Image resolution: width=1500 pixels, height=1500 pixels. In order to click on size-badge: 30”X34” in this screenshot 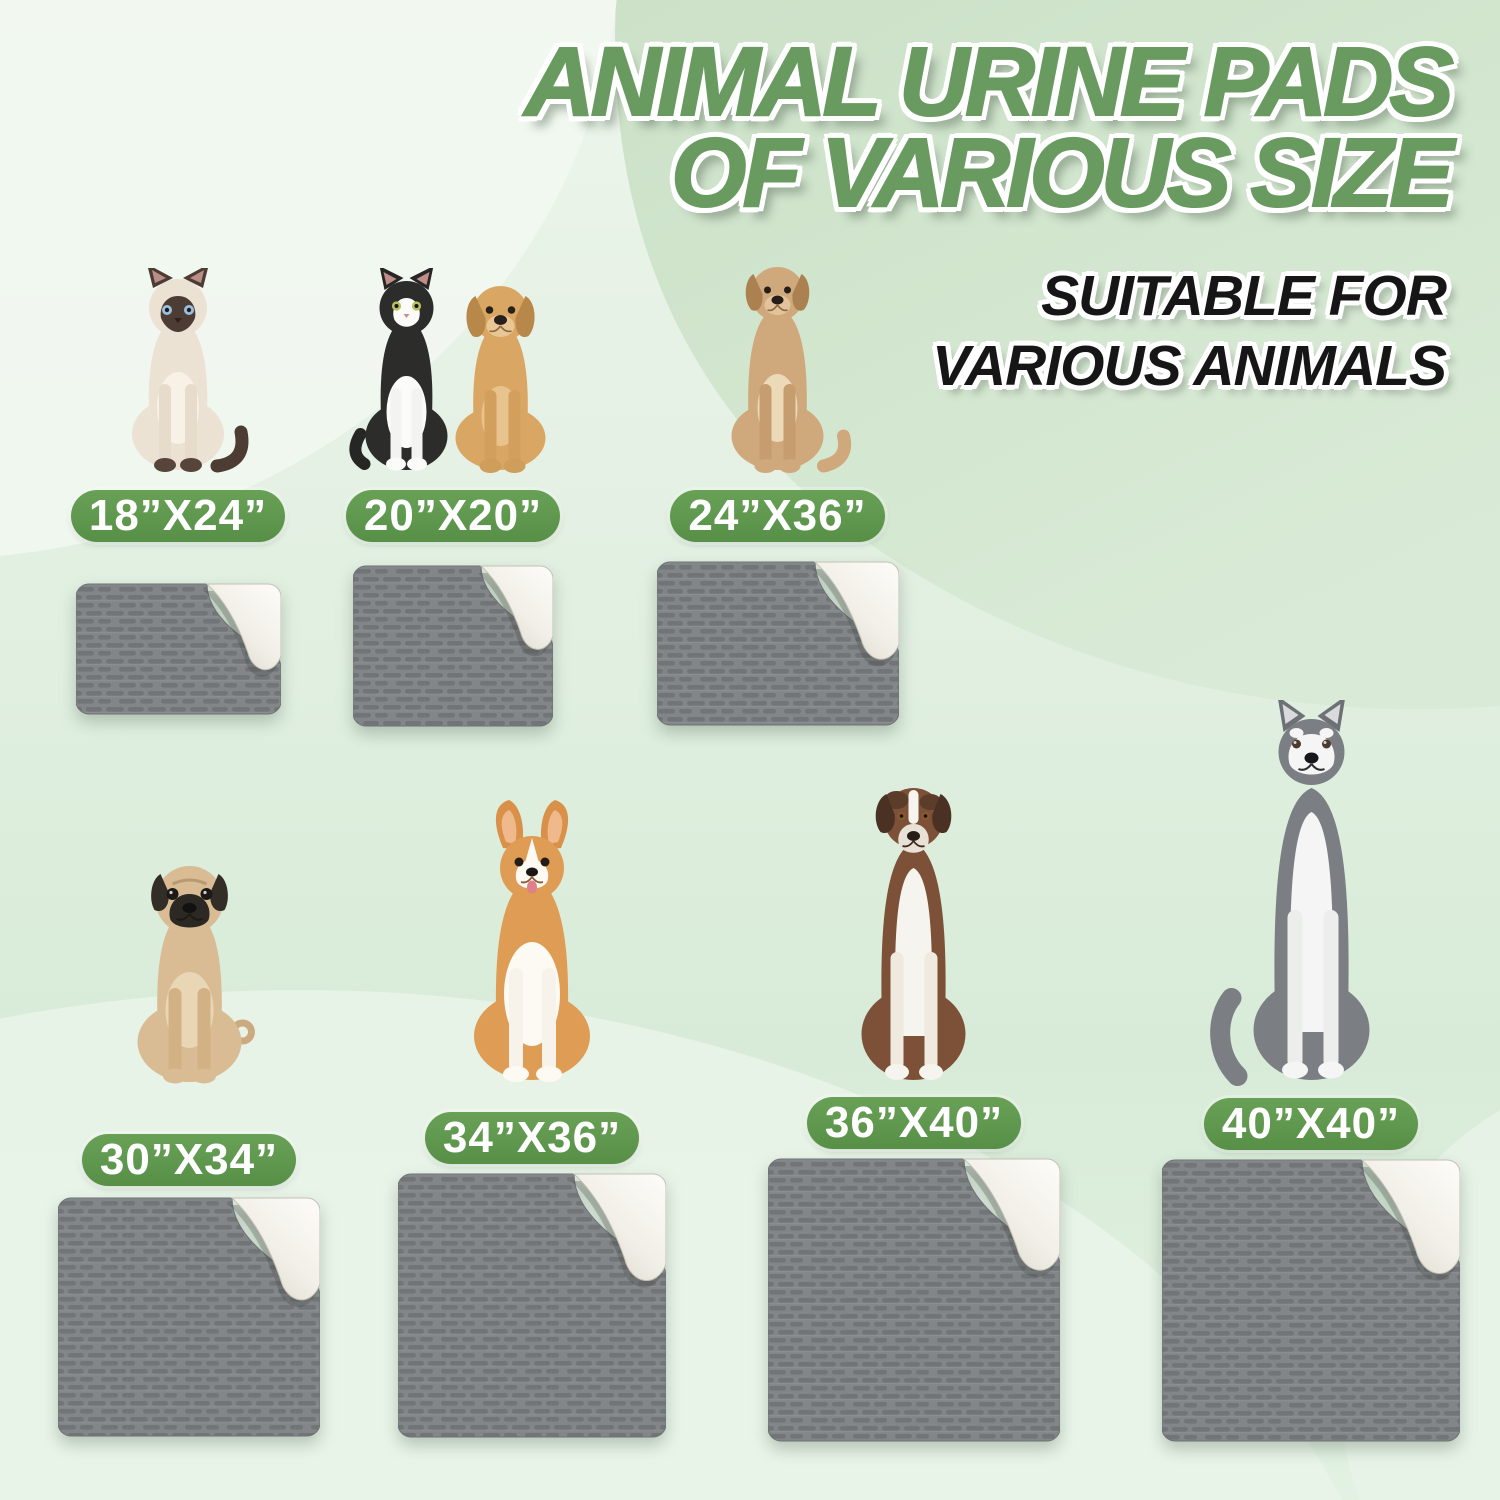, I will do `click(189, 1160)`.